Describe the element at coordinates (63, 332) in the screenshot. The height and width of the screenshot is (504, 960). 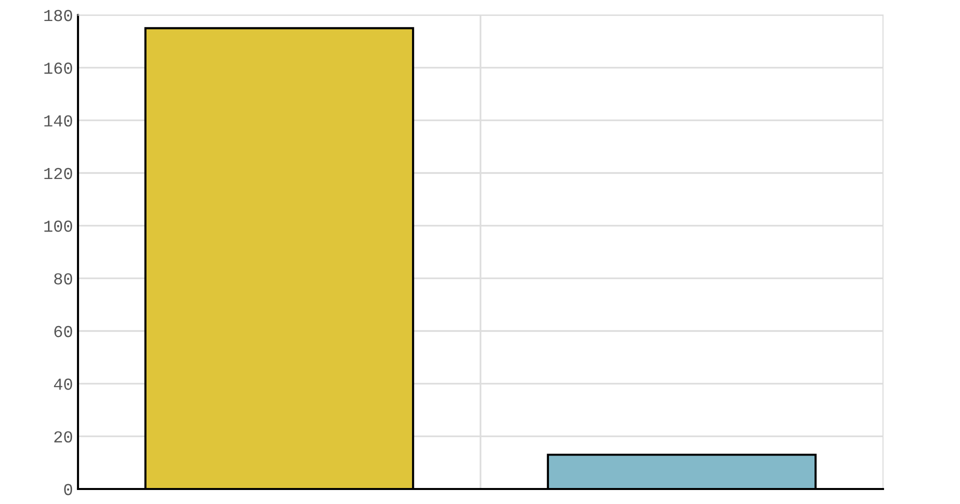
I see `y-tick-label: 60` at that location.